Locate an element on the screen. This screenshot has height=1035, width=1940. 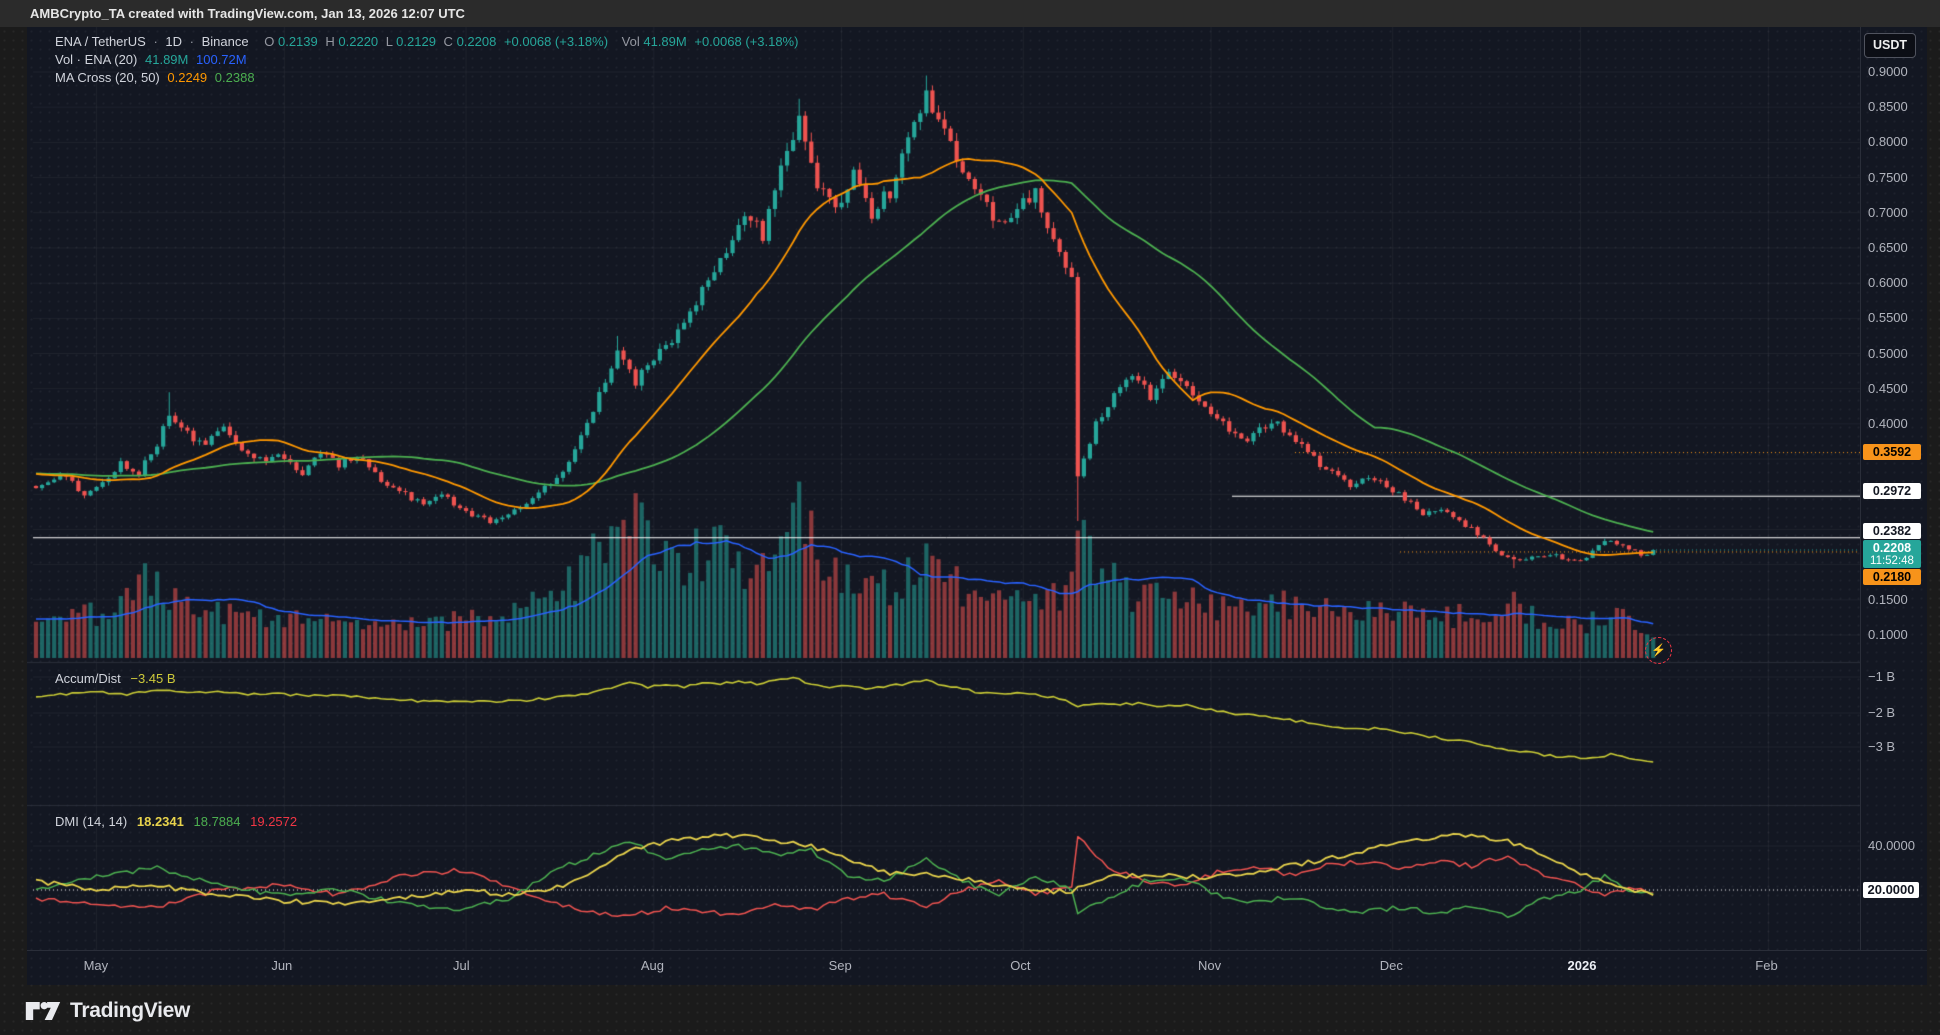
scale-tick-label: 0.6500 is located at coordinates (1888, 247).